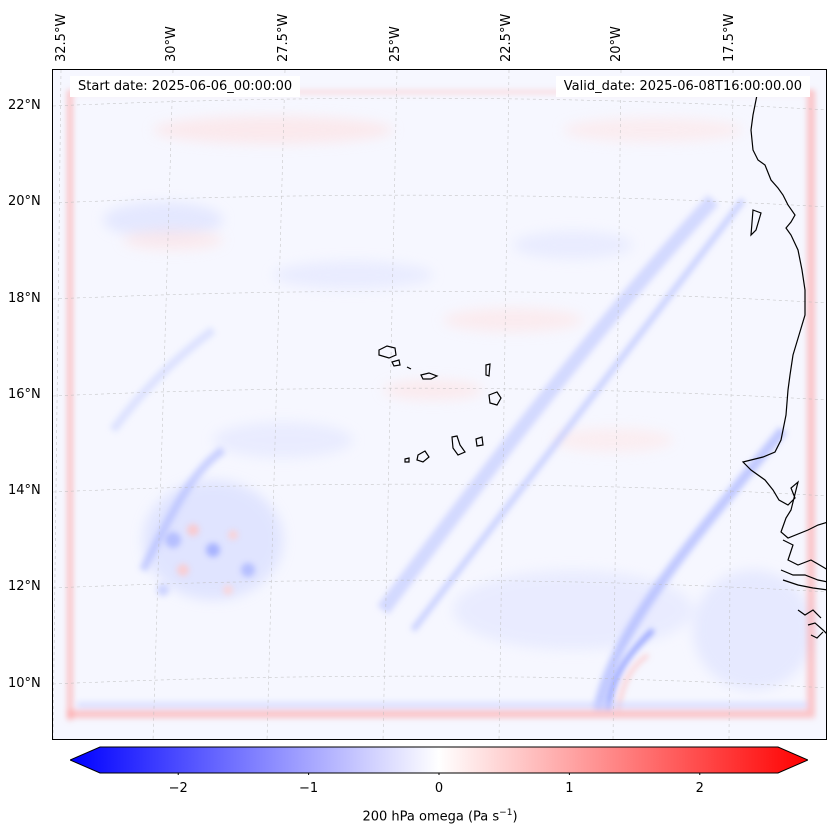  Describe the element at coordinates (407, 460) in the screenshot. I see `island-brava` at that location.